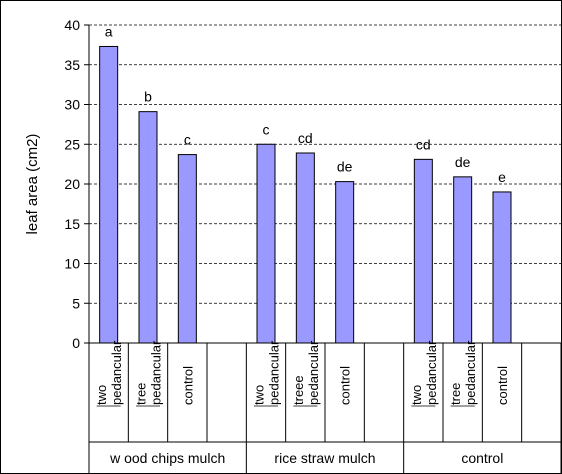 Image resolution: width=562 pixels, height=474 pixels. Describe the element at coordinates (72, 264) in the screenshot. I see `y-tick-label: 10` at that location.